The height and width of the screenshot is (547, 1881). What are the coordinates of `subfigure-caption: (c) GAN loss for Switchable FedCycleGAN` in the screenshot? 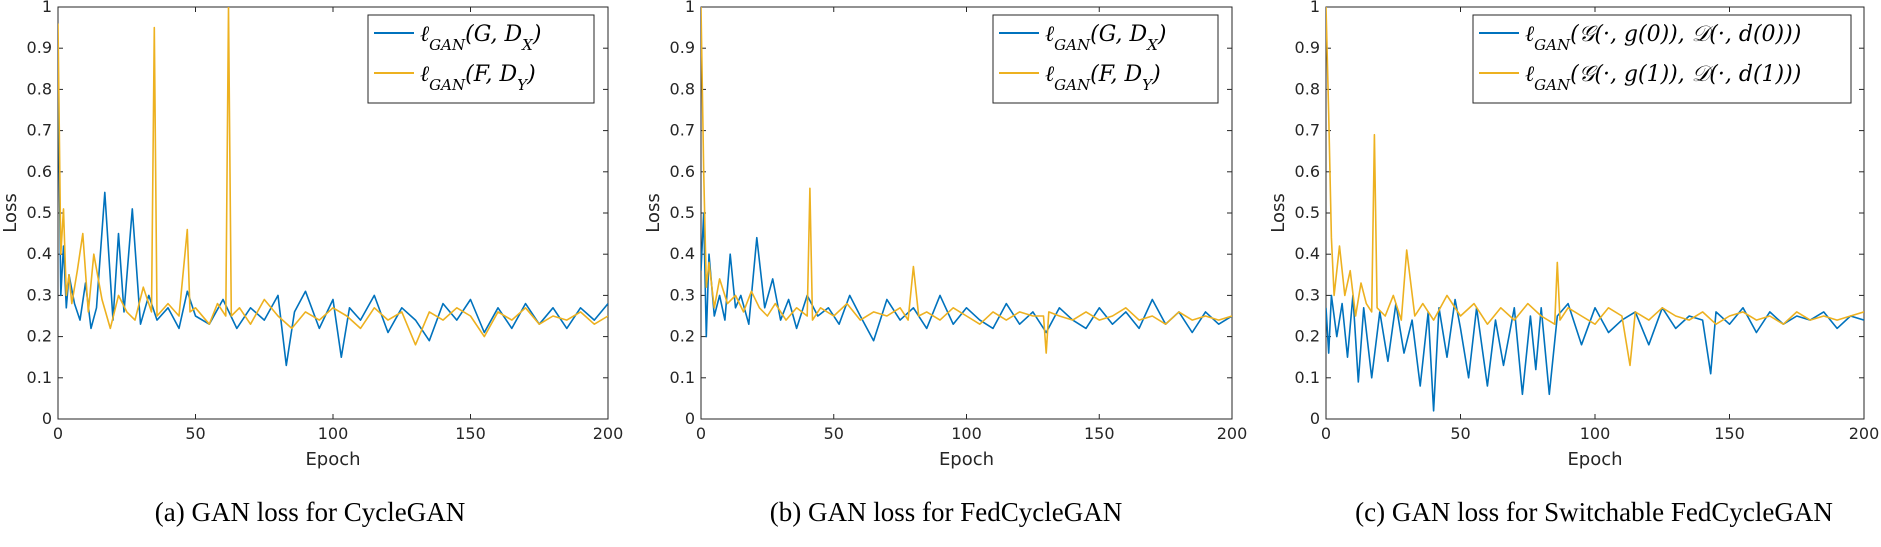 It's located at (1594, 512).